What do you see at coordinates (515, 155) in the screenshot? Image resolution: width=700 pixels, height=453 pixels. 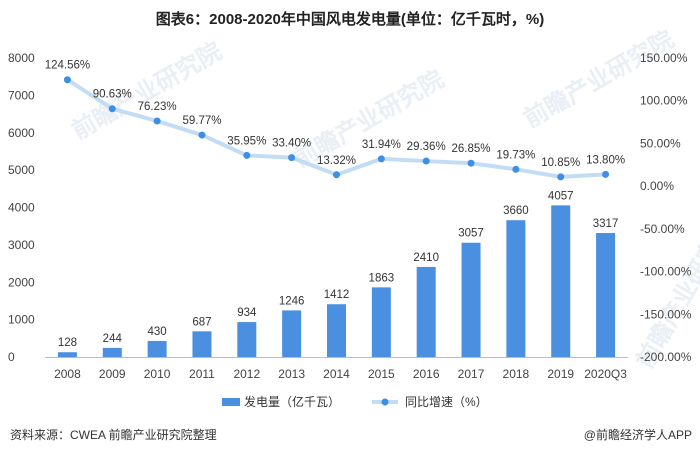 I see `growth-value-label: 19.73%` at bounding box center [515, 155].